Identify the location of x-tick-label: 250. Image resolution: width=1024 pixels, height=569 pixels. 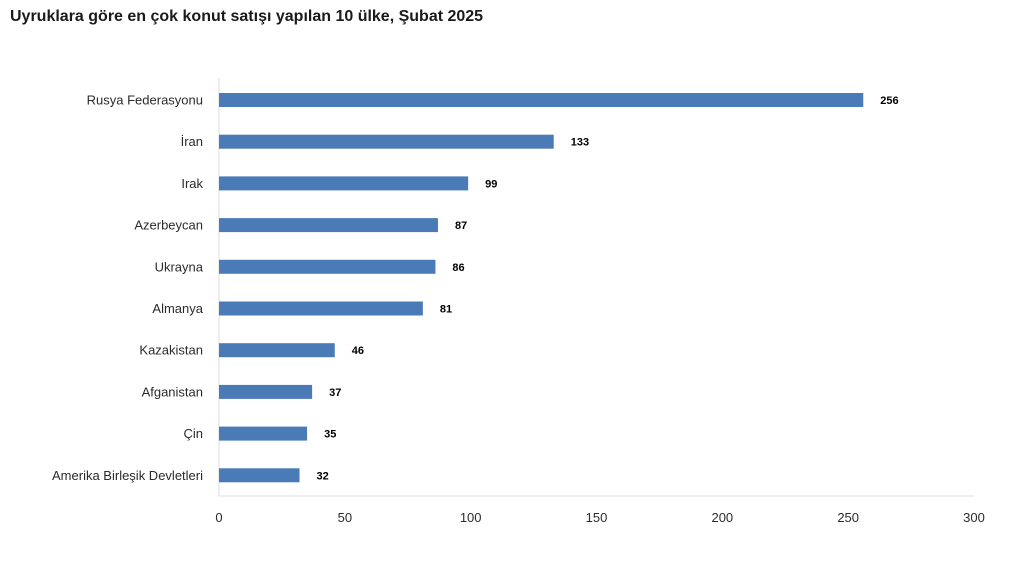
(848, 517).